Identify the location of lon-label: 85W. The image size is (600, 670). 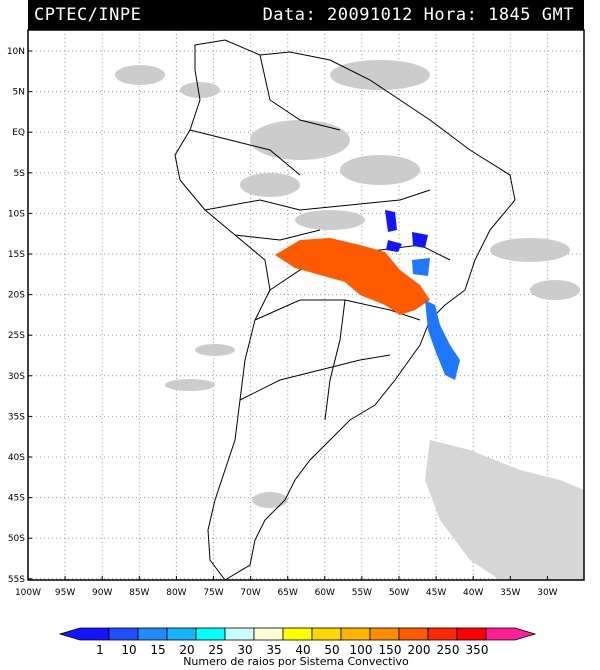
(139, 593).